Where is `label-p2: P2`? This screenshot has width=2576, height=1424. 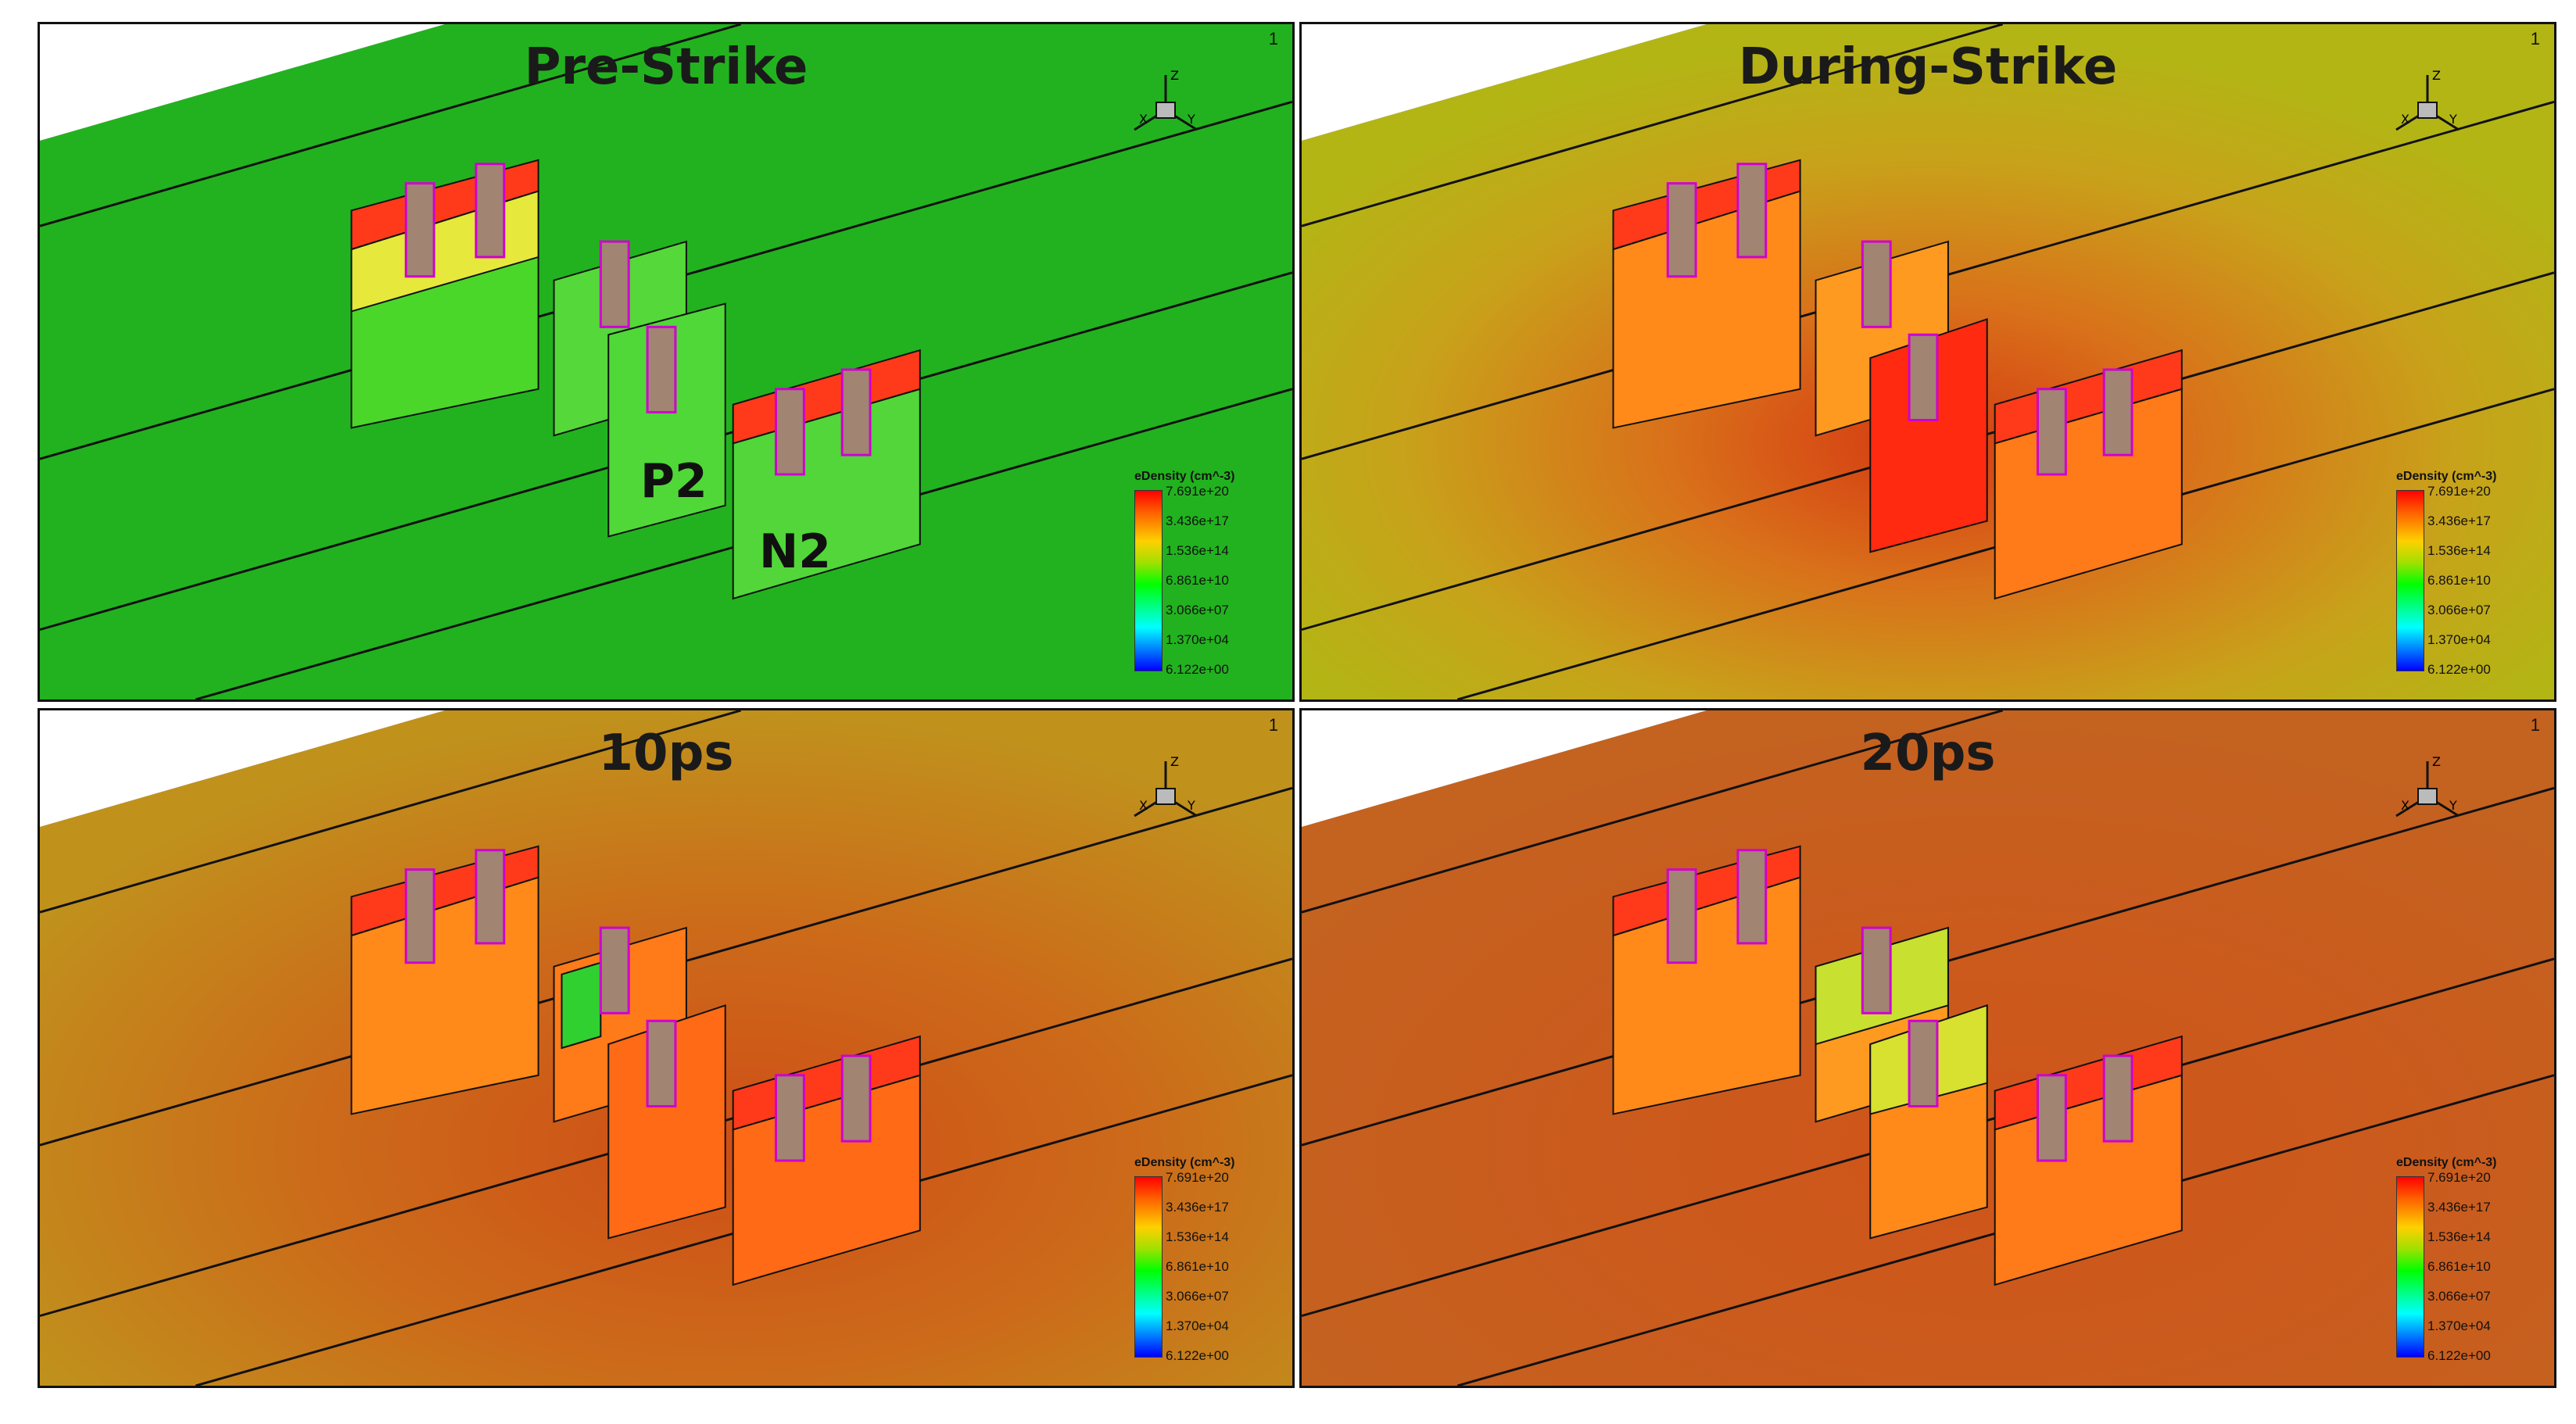 label-p2: P2 is located at coordinates (674, 482).